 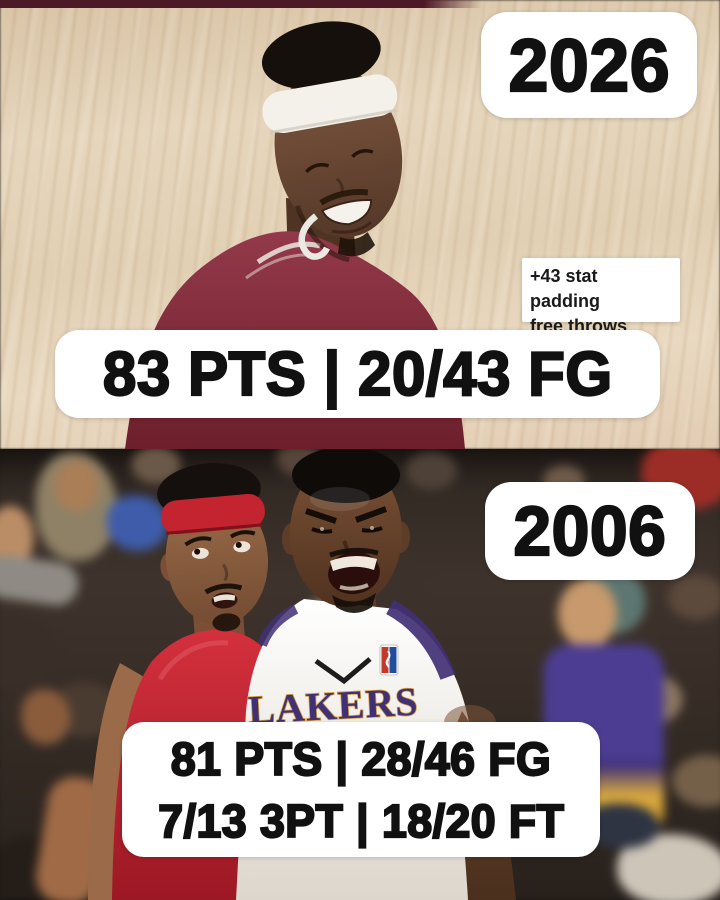 What do you see at coordinates (361, 789) in the screenshot?
I see `stats-box-2006: 81 PTS | 28/46 FG 7/13 3PT | 18/20 FT` at bounding box center [361, 789].